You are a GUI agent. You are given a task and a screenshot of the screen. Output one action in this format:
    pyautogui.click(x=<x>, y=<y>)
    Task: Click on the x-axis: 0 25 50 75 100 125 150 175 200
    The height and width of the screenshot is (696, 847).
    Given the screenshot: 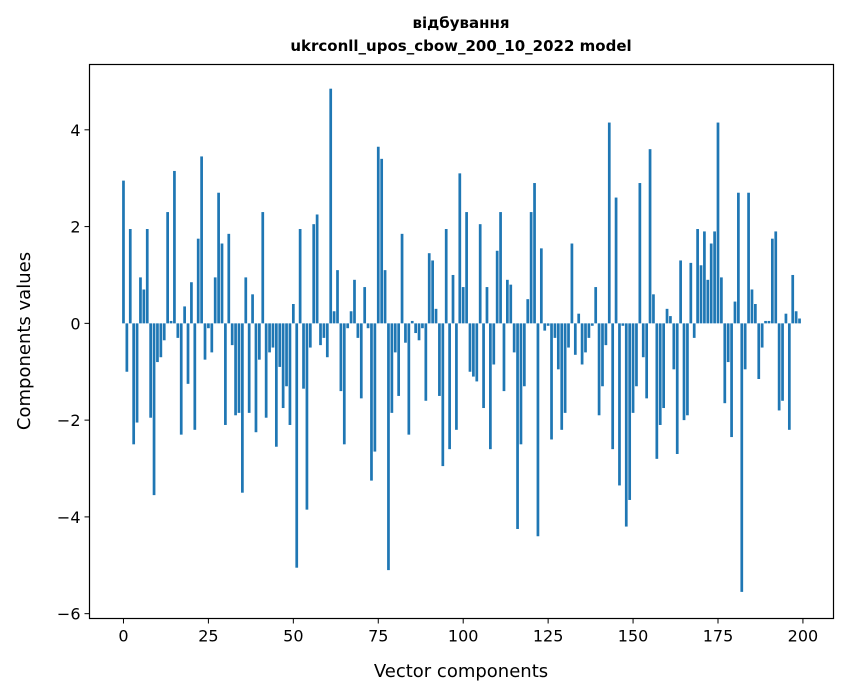 What is the action you would take?
    pyautogui.click(x=468, y=632)
    